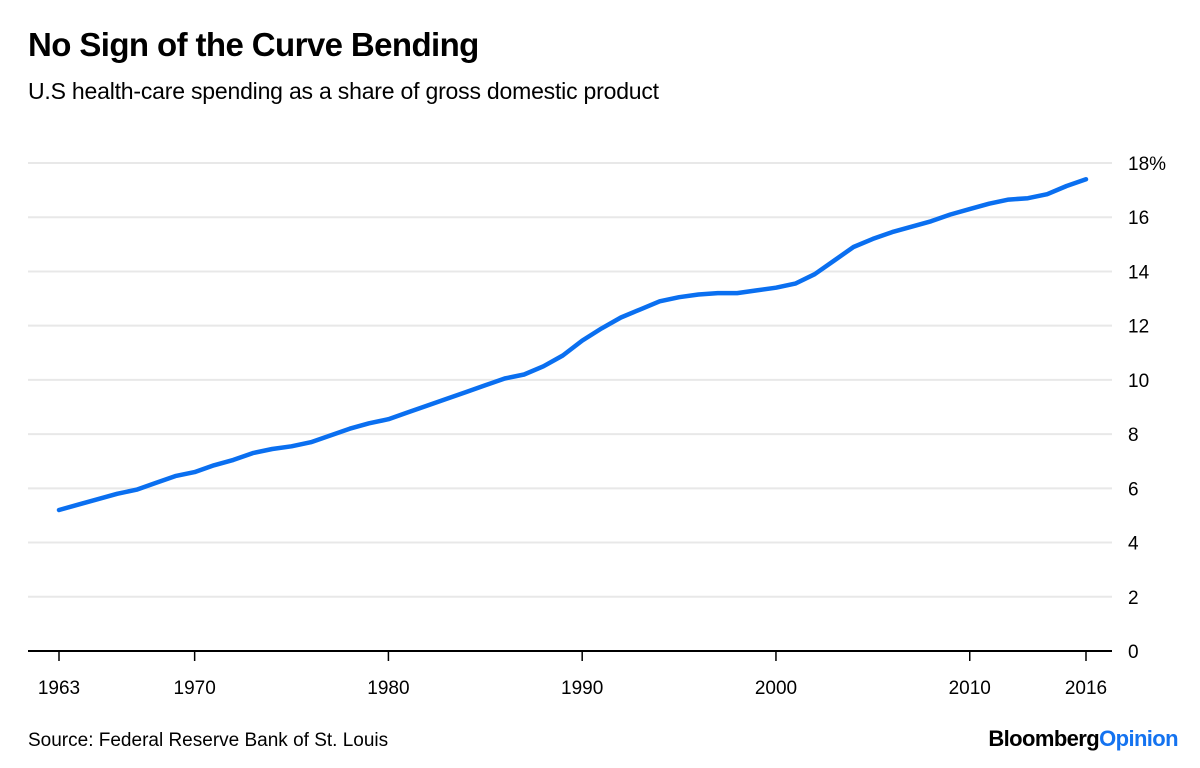 The height and width of the screenshot is (768, 1200). What do you see at coordinates (195, 688) in the screenshot?
I see `x-tick-label: 1970` at bounding box center [195, 688].